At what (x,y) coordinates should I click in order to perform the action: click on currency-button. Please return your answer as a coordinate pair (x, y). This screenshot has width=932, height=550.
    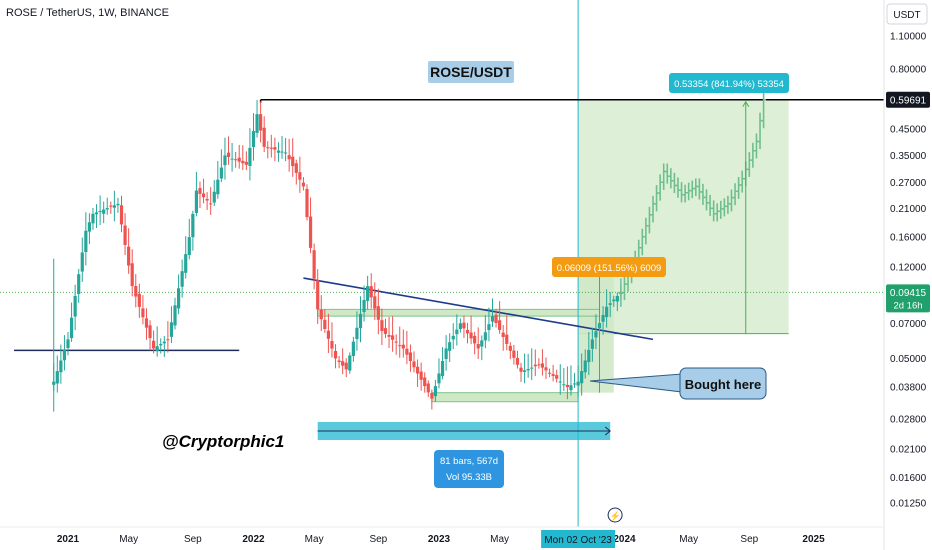
    Looking at the image, I should click on (907, 14).